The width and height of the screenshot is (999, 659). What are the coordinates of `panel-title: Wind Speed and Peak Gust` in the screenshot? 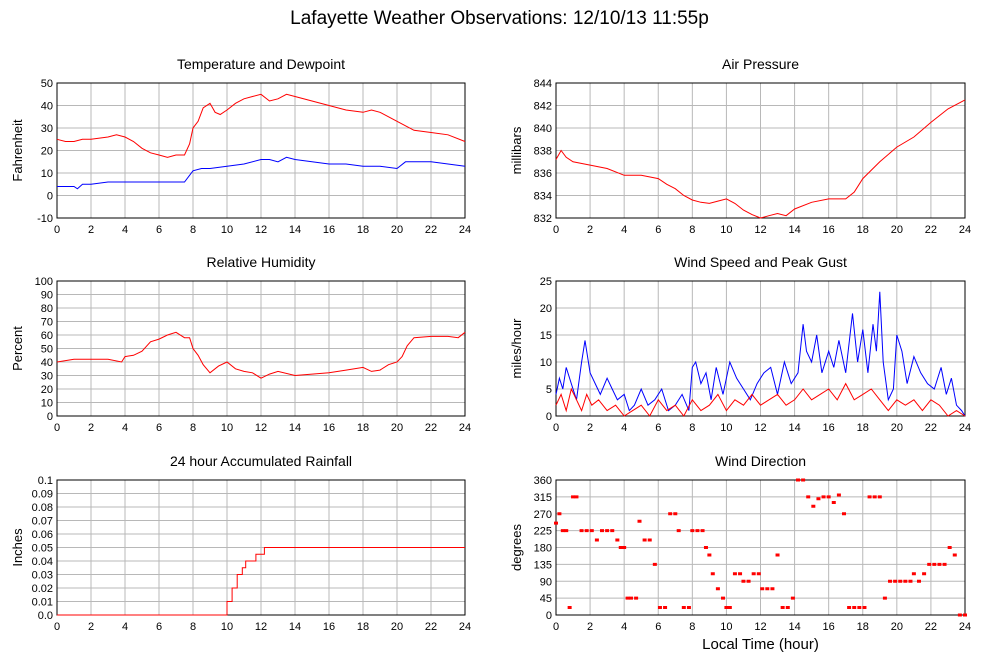 It's located at (760, 262).